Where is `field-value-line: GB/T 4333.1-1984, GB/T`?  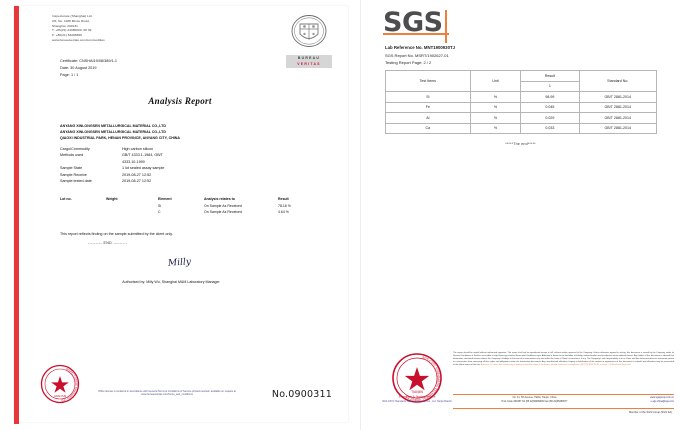
field-value-line: GB/T 4333.1-1984, GB/T is located at coordinates (142, 155).